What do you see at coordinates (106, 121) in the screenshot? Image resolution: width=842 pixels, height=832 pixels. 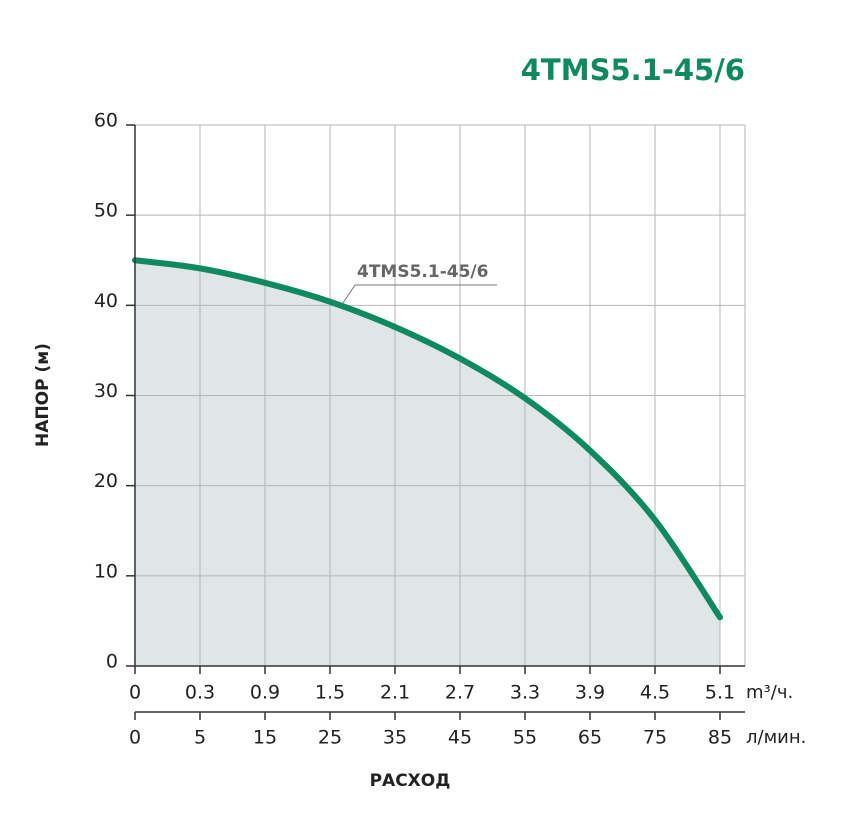 I see `y-tick-label: 60` at bounding box center [106, 121].